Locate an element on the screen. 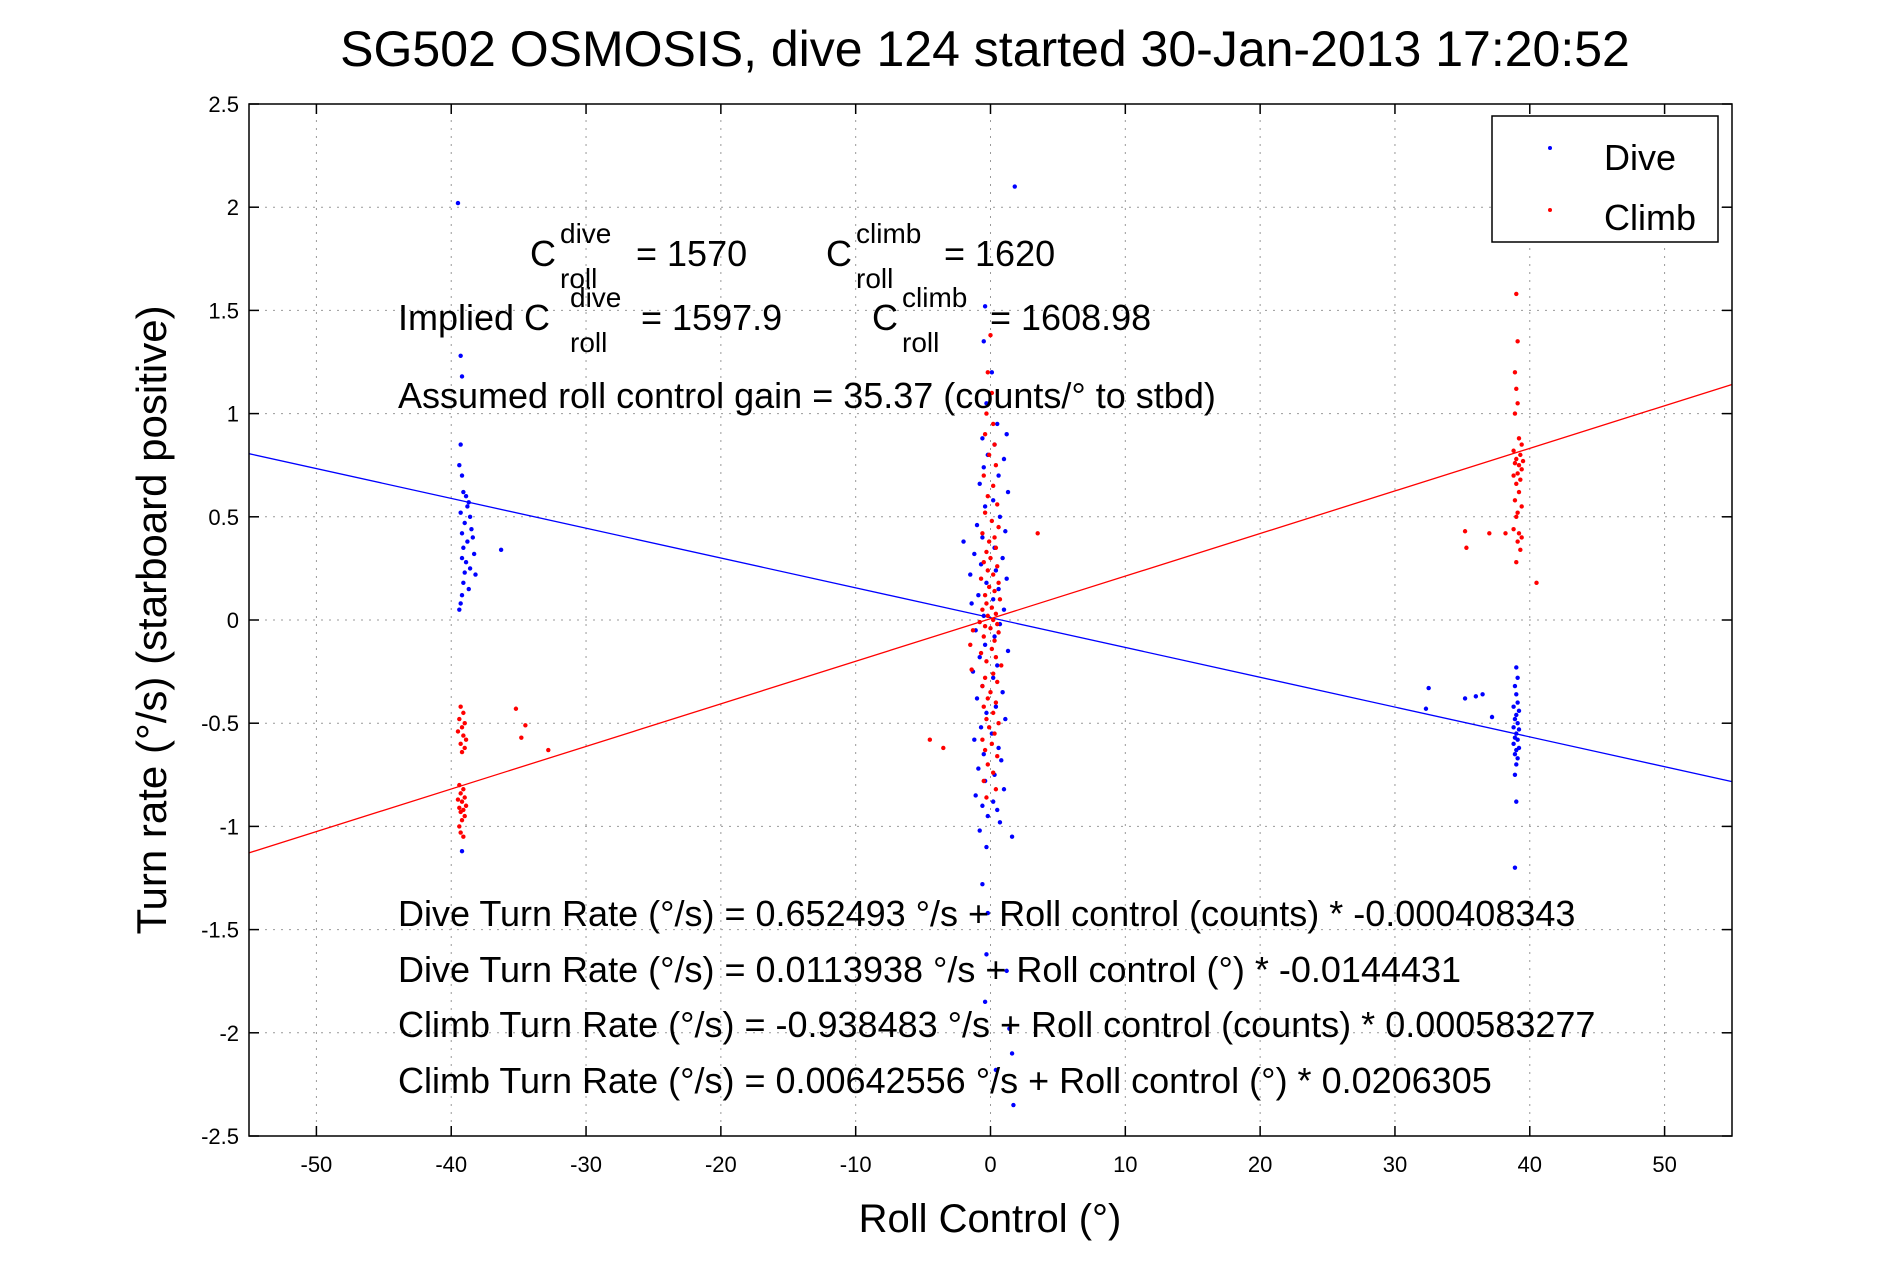 This screenshot has height=1262, width=1891. legend-item-climb: Climb is located at coordinates (1622, 217).